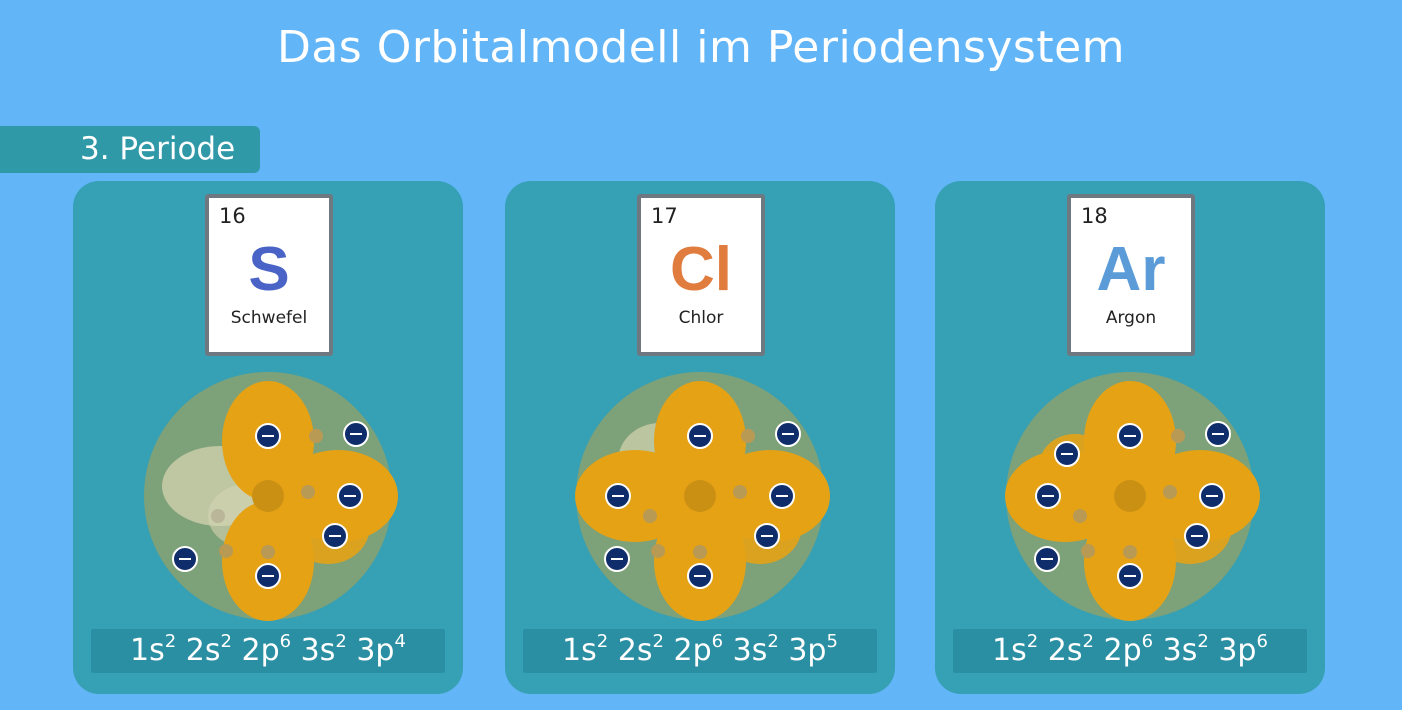  I want to click on element-tile: 18 Ar Argon, so click(1131, 275).